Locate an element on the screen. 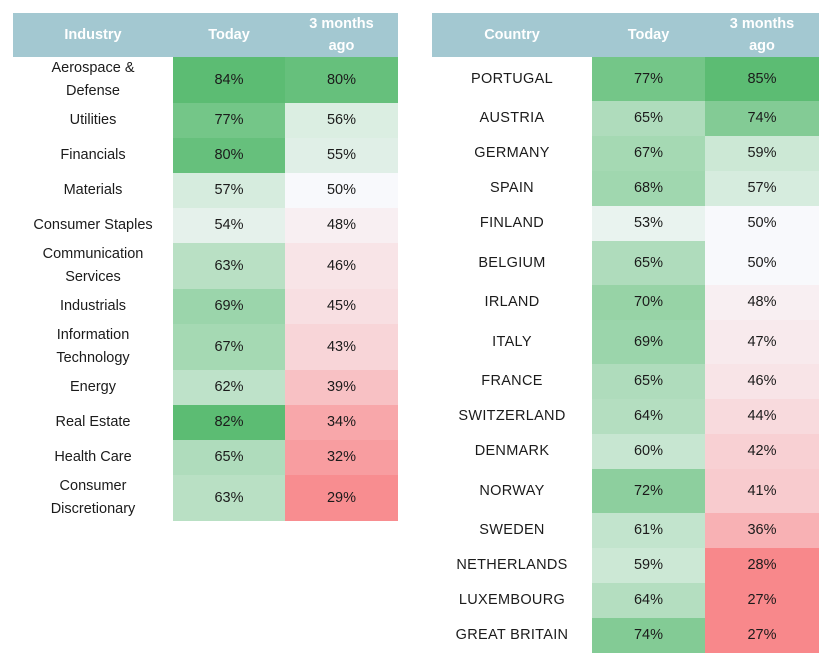 This screenshot has width=831, height=670. country-header-row: Country Today 3 months ago is located at coordinates (625, 35).